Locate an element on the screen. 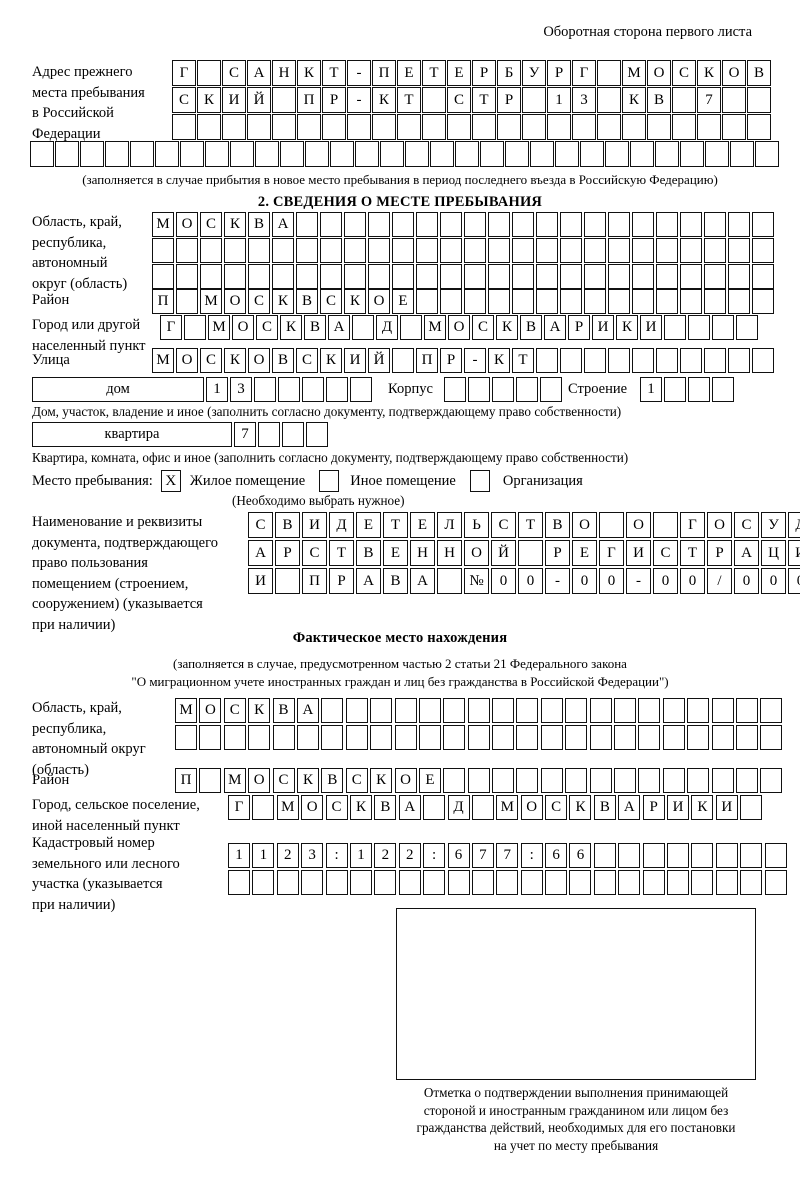  document-row-1: СВИДЕТЕЛЬСТВООГОСУД is located at coordinates (524, 525).